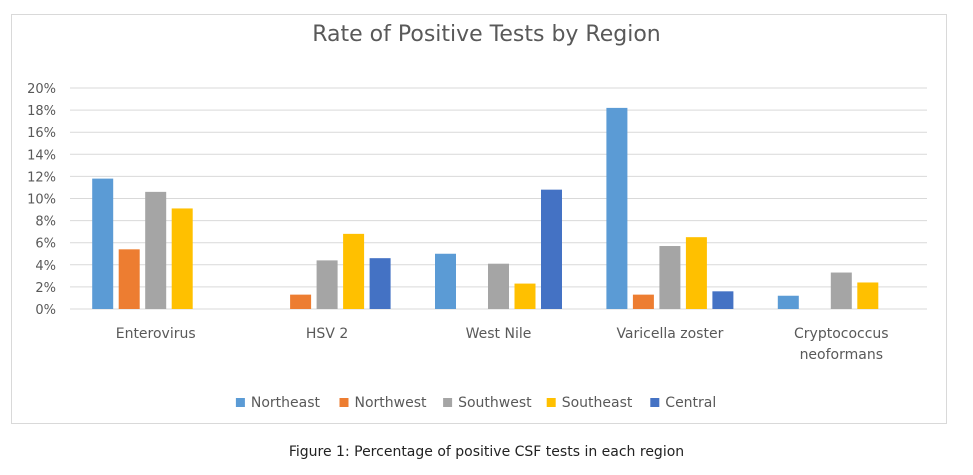  Describe the element at coordinates (45, 288) in the screenshot. I see `y-tick-label: 2%` at that location.